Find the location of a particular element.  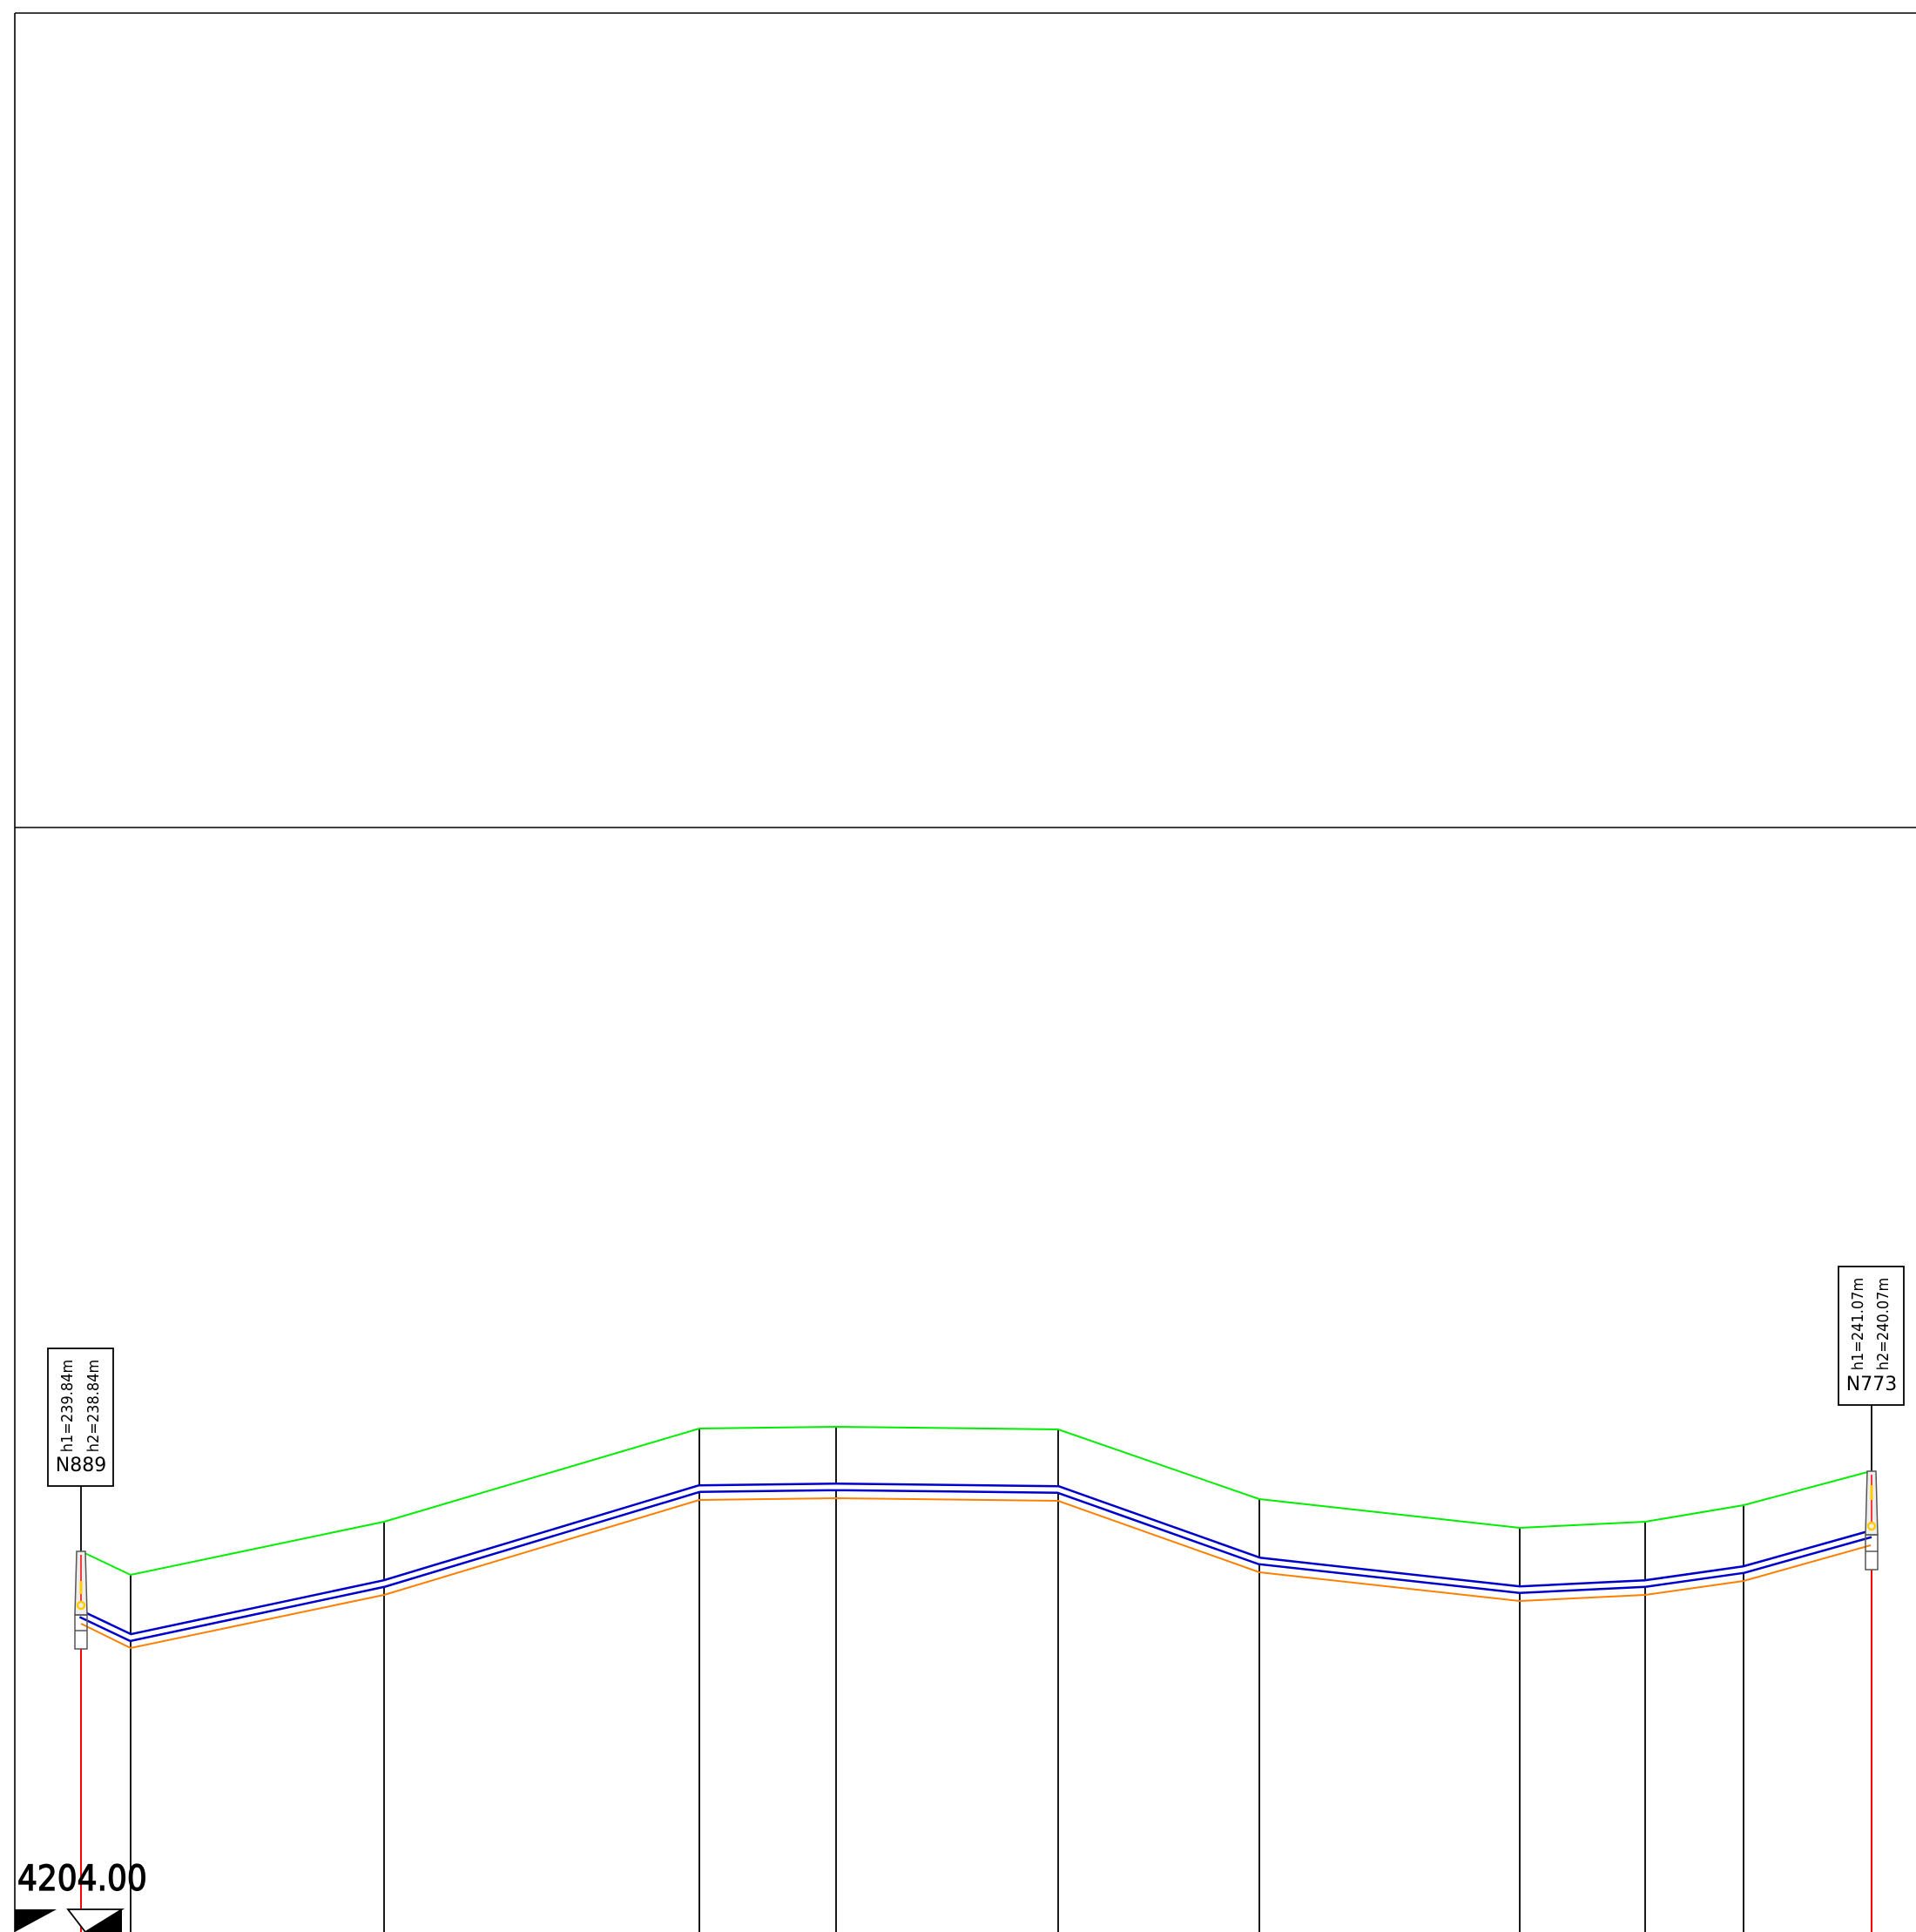

manhole-n773: h1=241.07m h2=240.07m N773 is located at coordinates (1871, 1599).